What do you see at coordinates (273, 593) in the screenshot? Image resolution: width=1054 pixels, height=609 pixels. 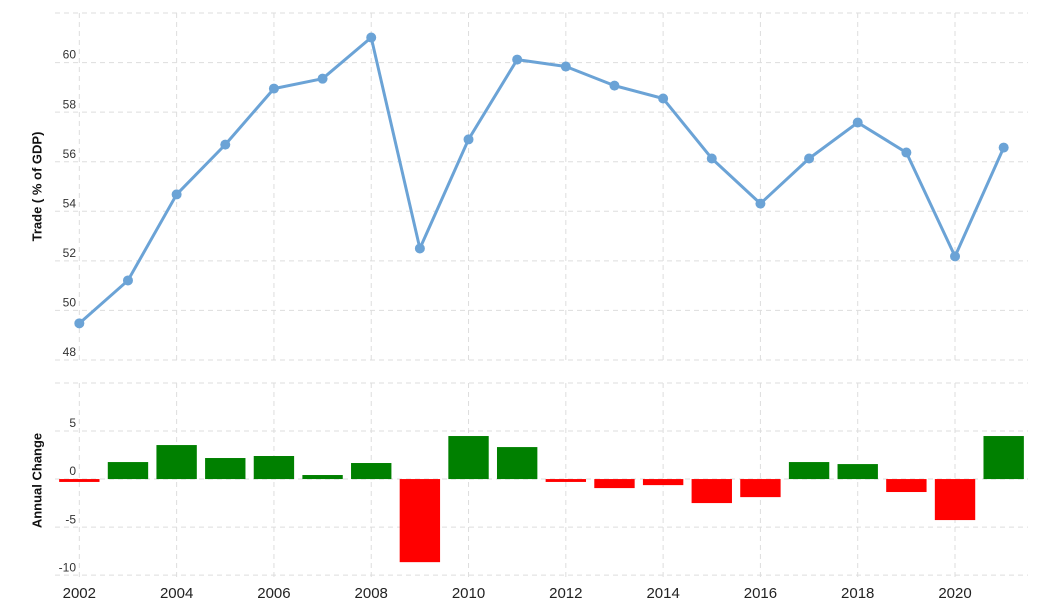 I see `x-tick-label: 2006` at bounding box center [273, 593].